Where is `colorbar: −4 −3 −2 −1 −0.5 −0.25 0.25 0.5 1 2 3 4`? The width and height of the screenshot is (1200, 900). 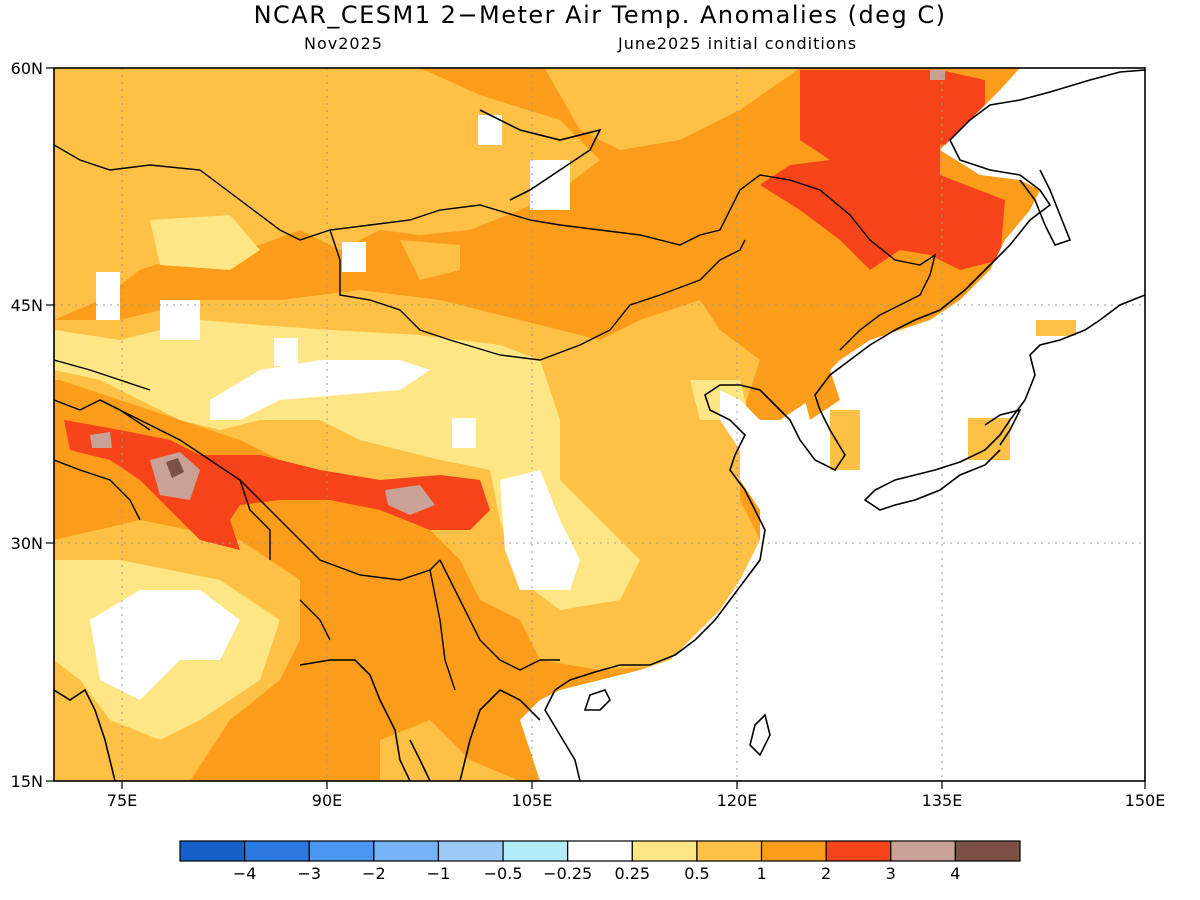 colorbar: −4 −3 −2 −1 −0.5 −0.25 0.25 0.5 1 2 3 4 is located at coordinates (600, 861).